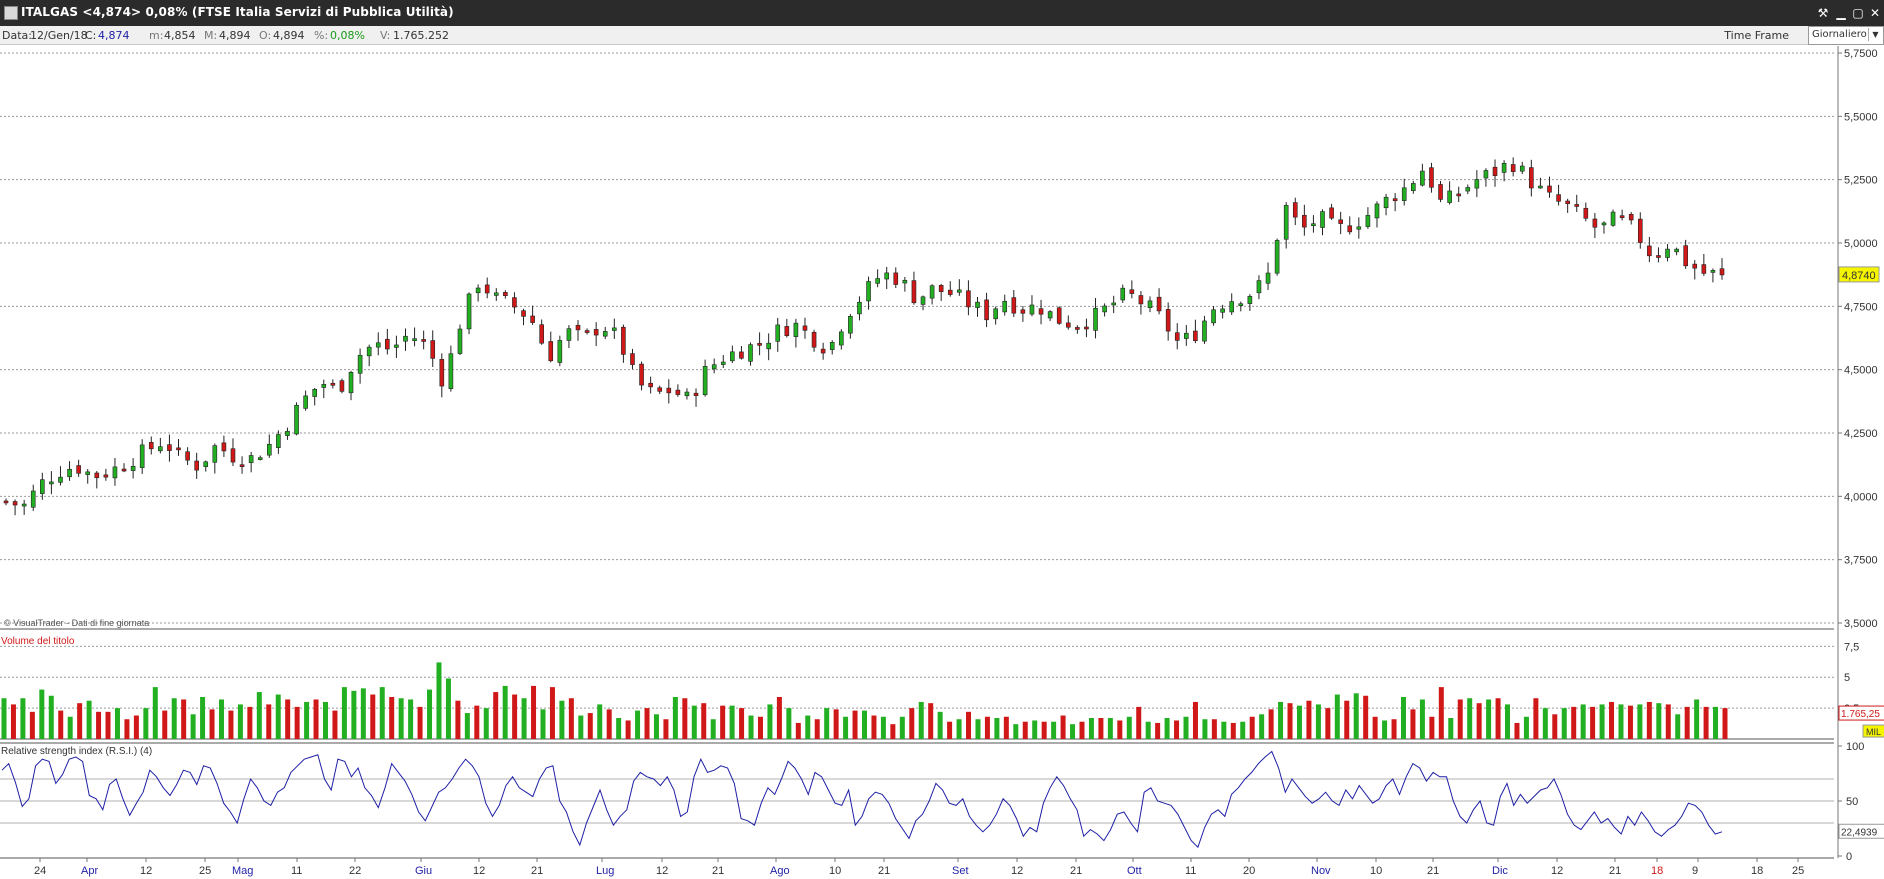 The image size is (1884, 879). Describe the element at coordinates (1557, 871) in the screenshot. I see `time-tick-label: 12` at that location.